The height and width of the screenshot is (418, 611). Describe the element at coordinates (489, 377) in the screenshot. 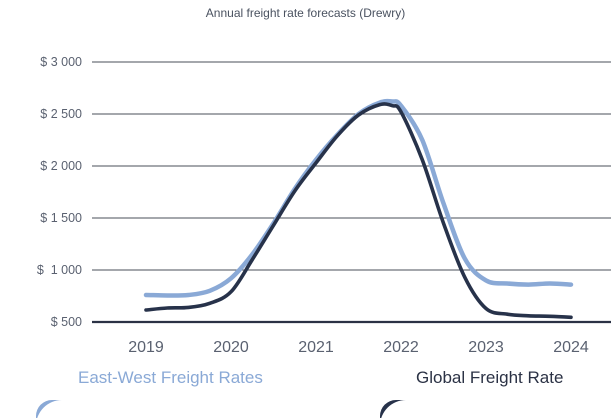

I see `legend-label: Global Freight Rate` at that location.